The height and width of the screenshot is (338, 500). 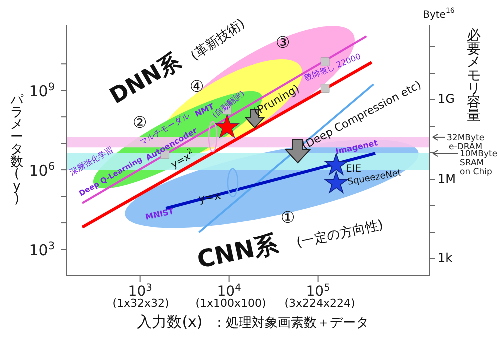 I want to click on annotation: (一定の方向性), so click(x=340, y=233).